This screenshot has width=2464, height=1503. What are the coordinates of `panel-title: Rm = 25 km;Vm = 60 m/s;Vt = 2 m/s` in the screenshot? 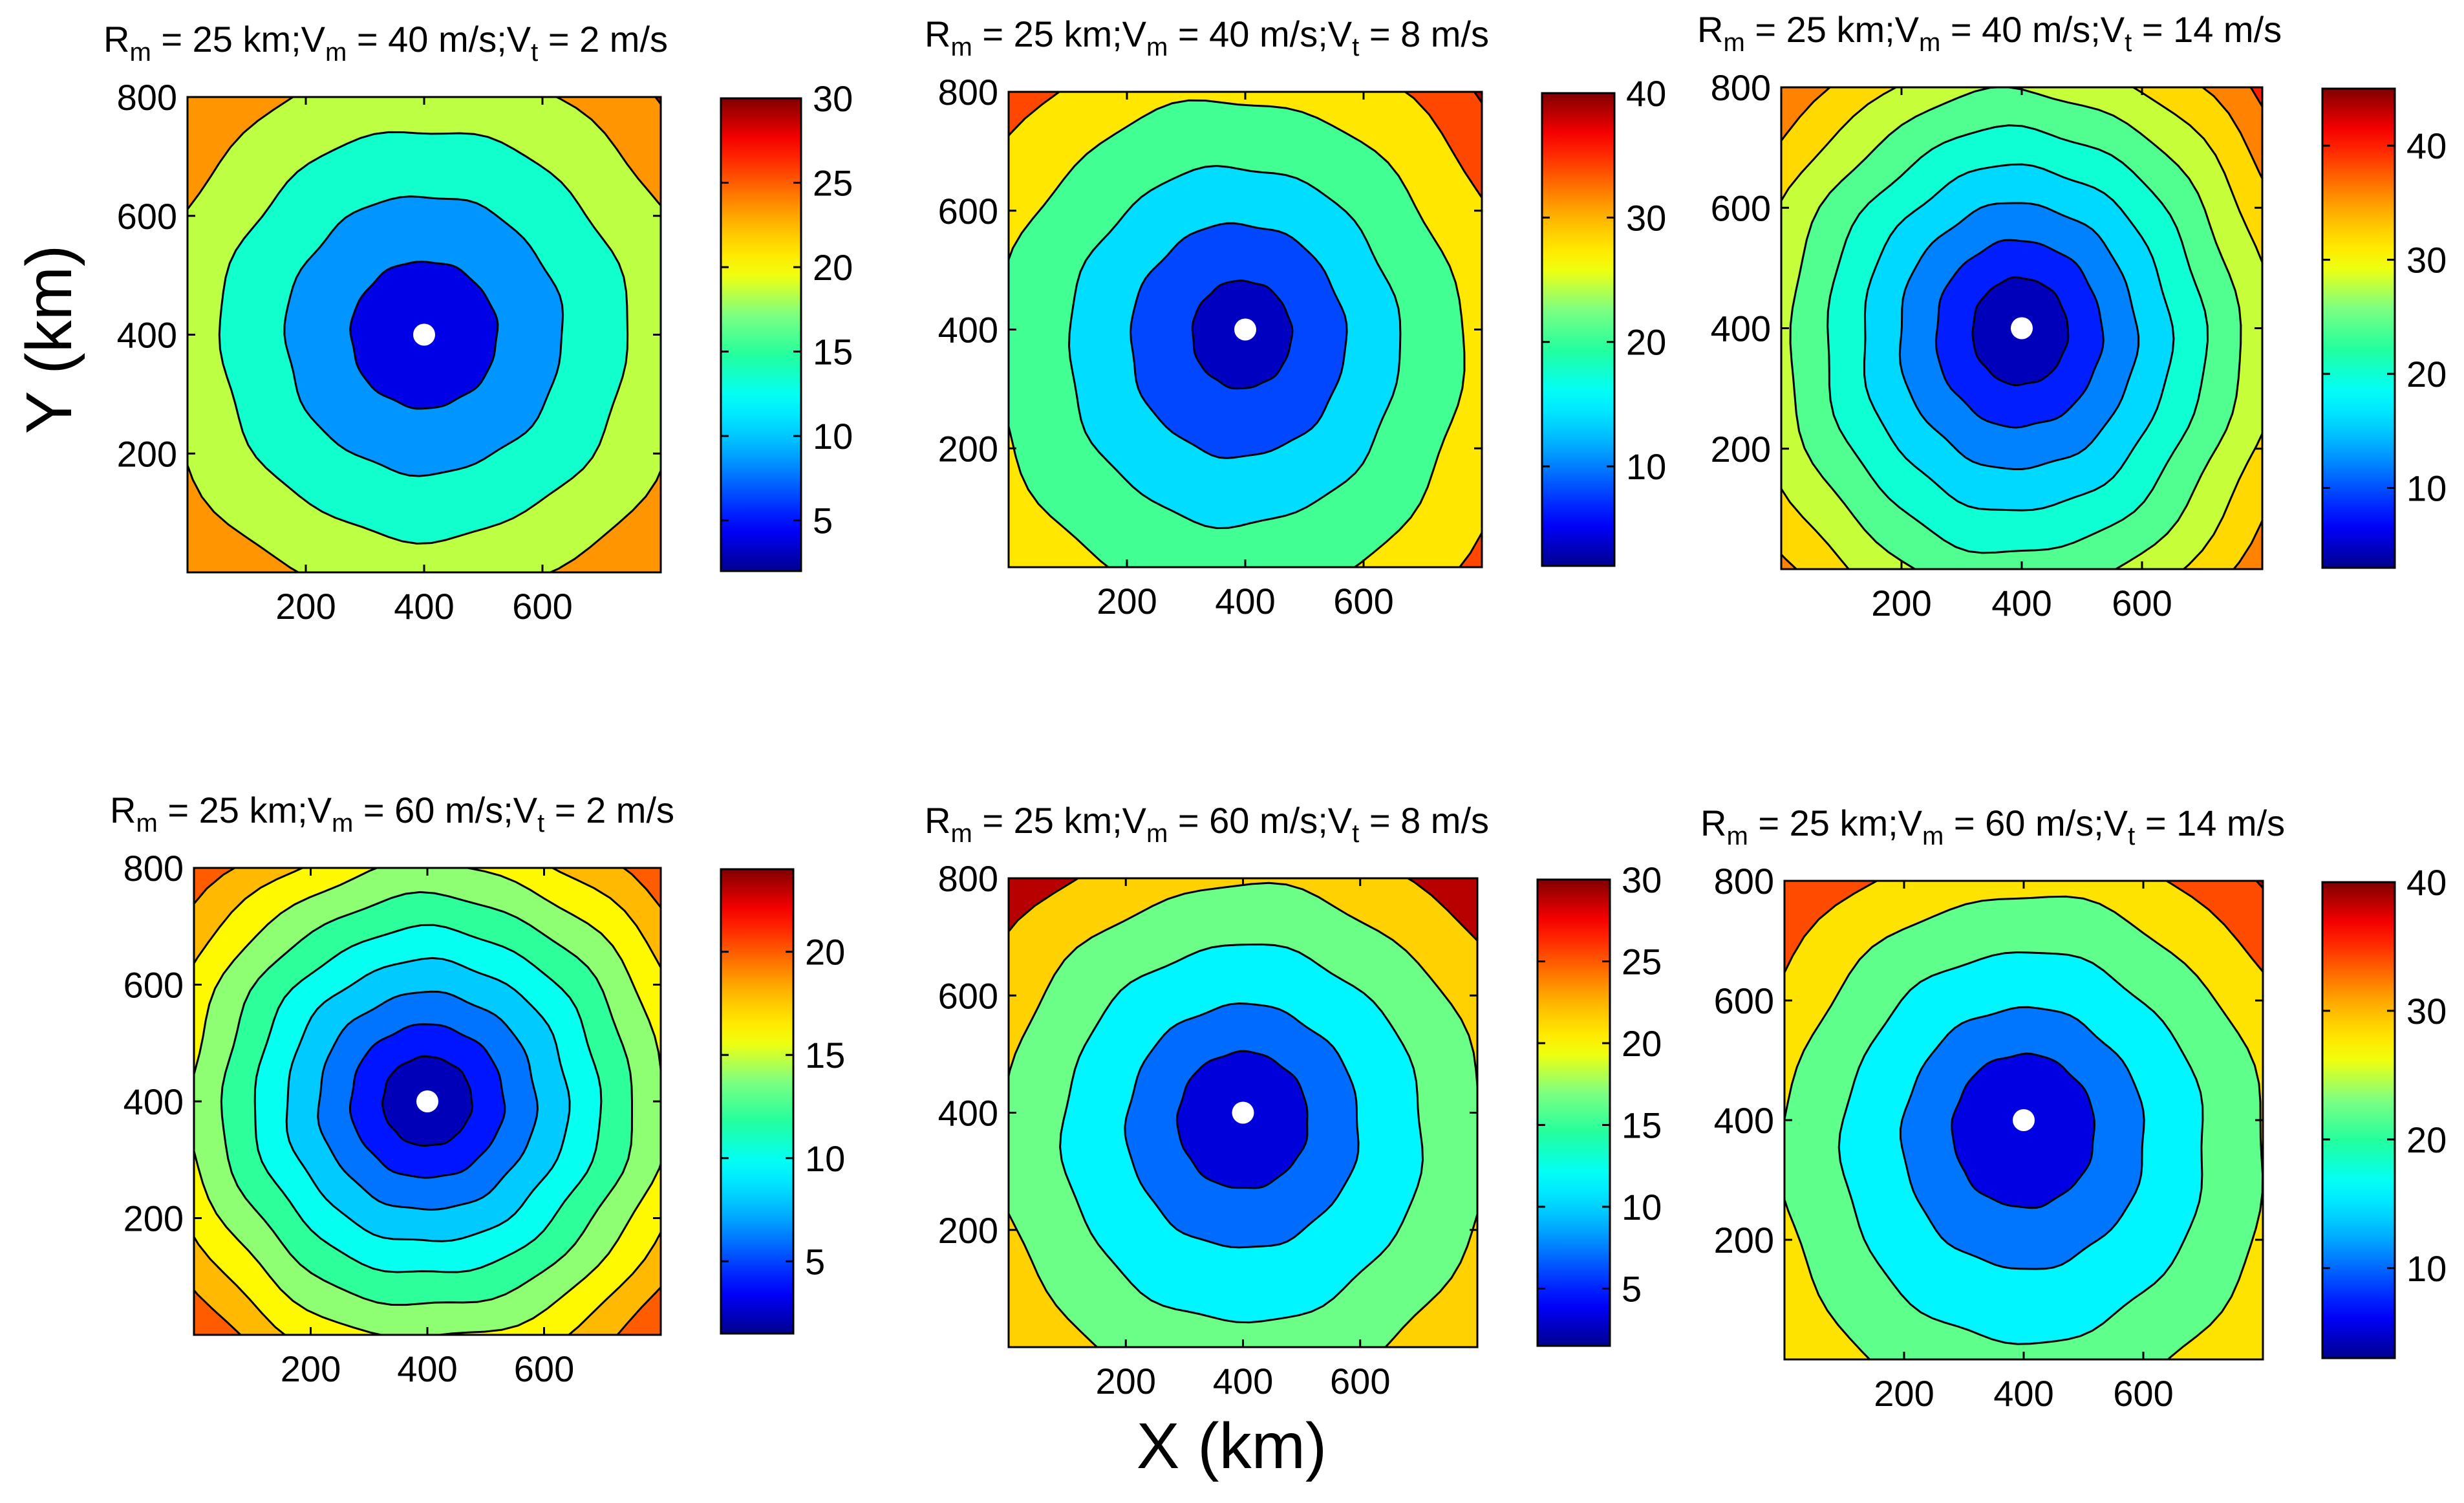 It's located at (392, 814).